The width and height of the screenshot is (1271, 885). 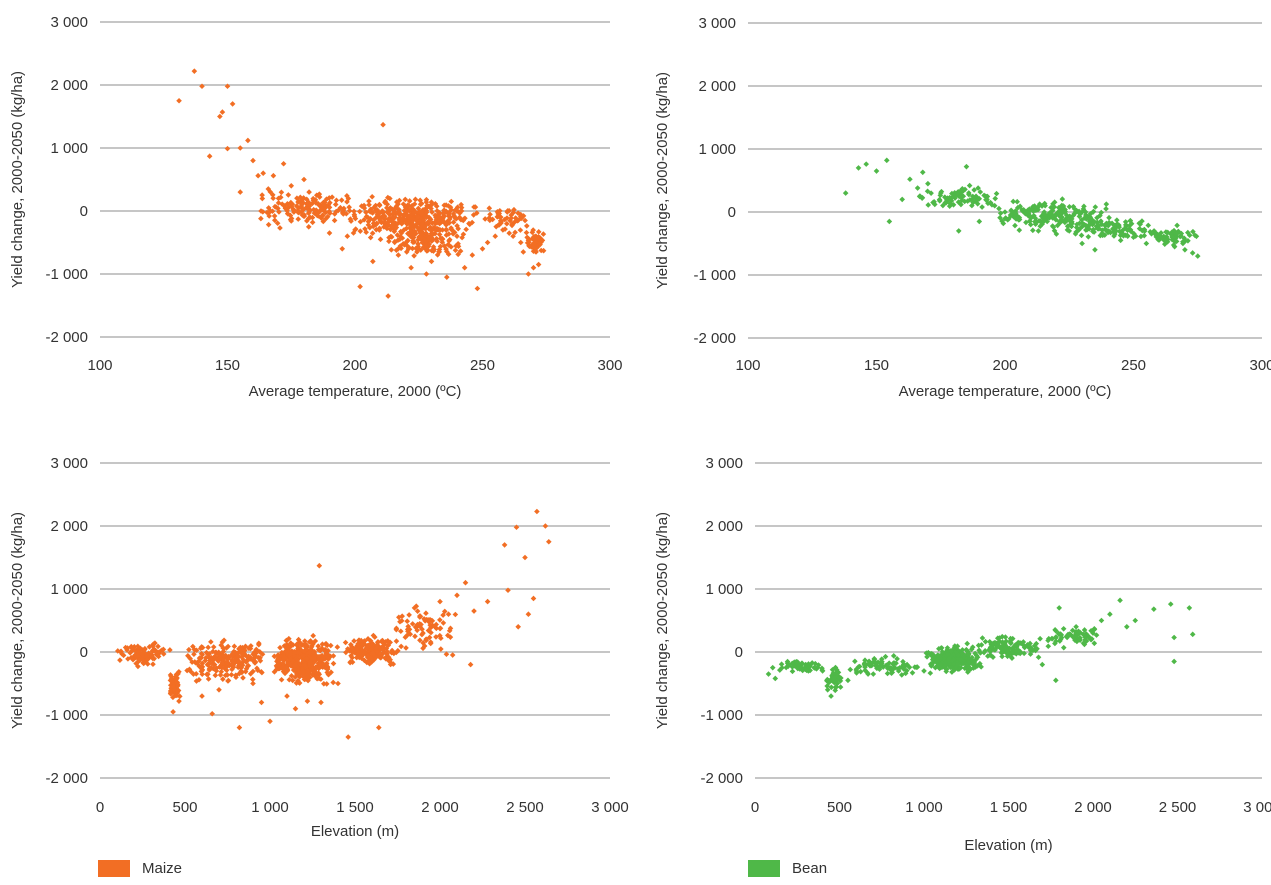 What do you see at coordinates (66, 274) in the screenshot?
I see `y-tick-label: -1 000` at bounding box center [66, 274].